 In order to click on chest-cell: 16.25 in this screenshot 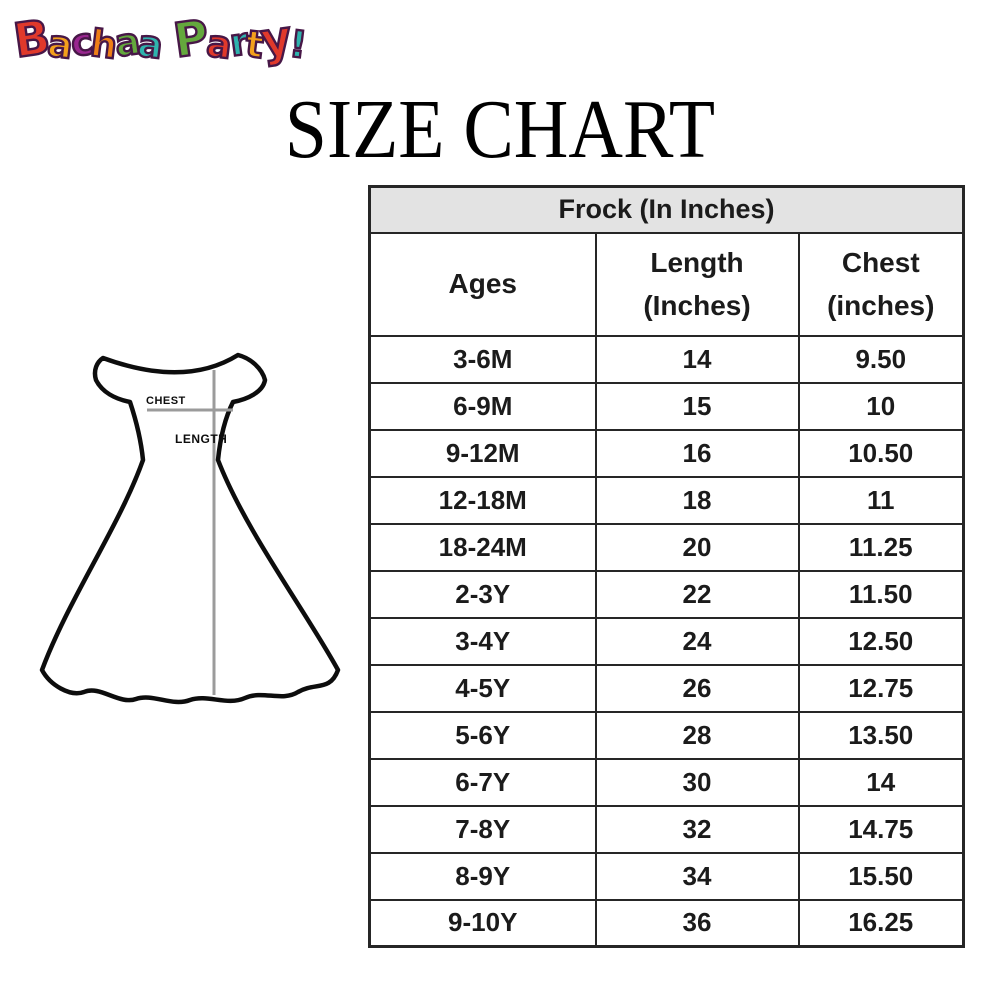, I will do `click(881, 923)`.